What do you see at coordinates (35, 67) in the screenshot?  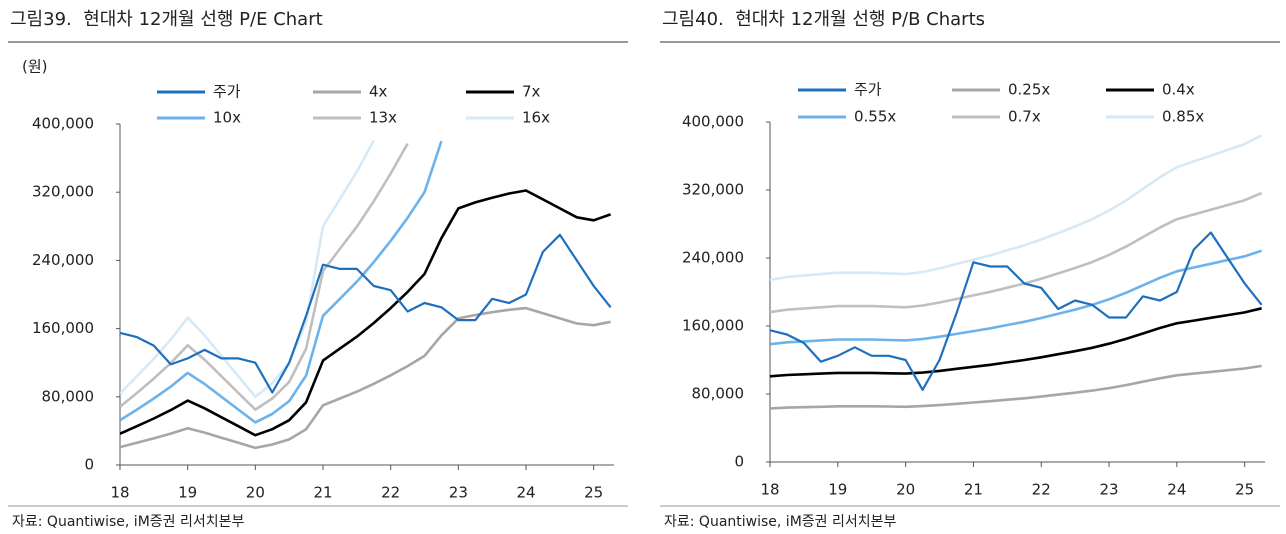 I see `y-unit: (원)` at bounding box center [35, 67].